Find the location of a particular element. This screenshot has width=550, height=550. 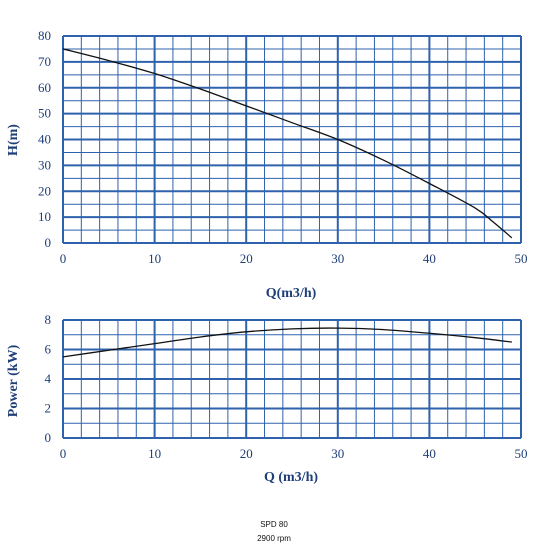

head-y-tick-label: 70 is located at coordinates (44, 61).